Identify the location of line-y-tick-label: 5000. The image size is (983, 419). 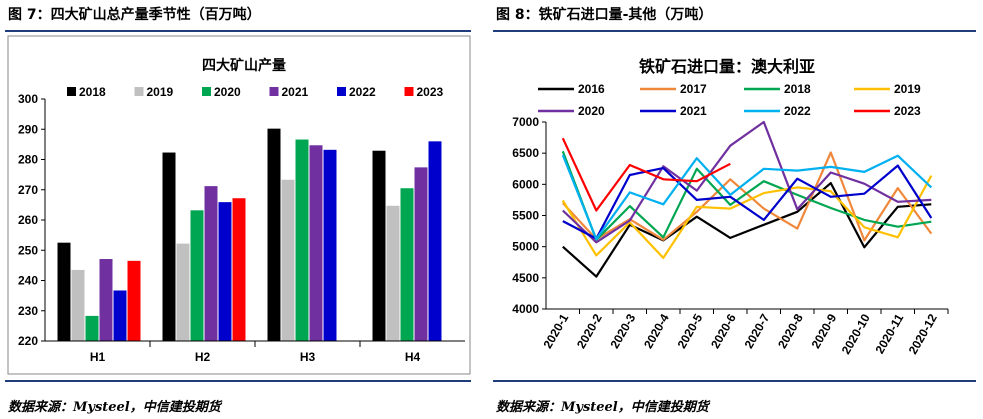
(525, 247).